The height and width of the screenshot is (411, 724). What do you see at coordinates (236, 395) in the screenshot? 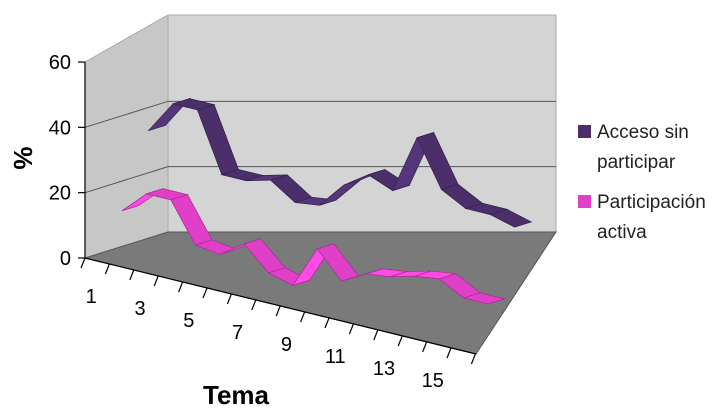
I see `x-axis-title: Tema` at bounding box center [236, 395].